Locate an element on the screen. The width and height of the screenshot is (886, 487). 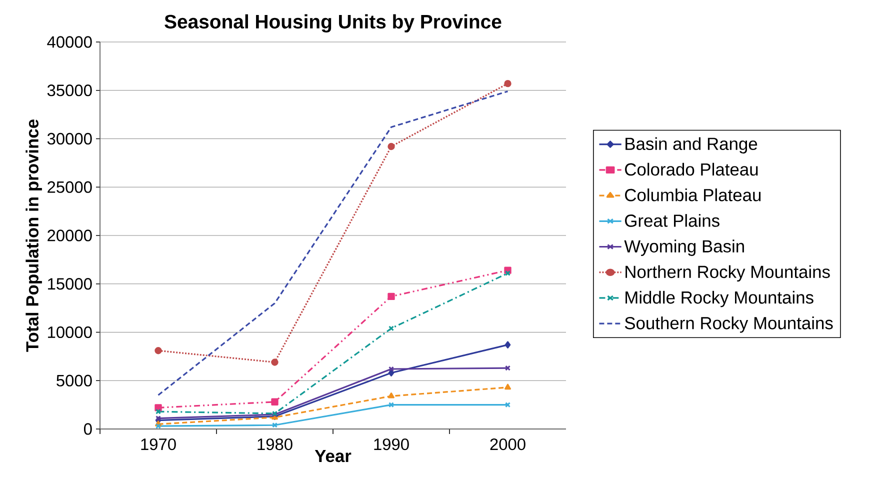
y-axis-title: Total Population in province is located at coordinates (34, 235).